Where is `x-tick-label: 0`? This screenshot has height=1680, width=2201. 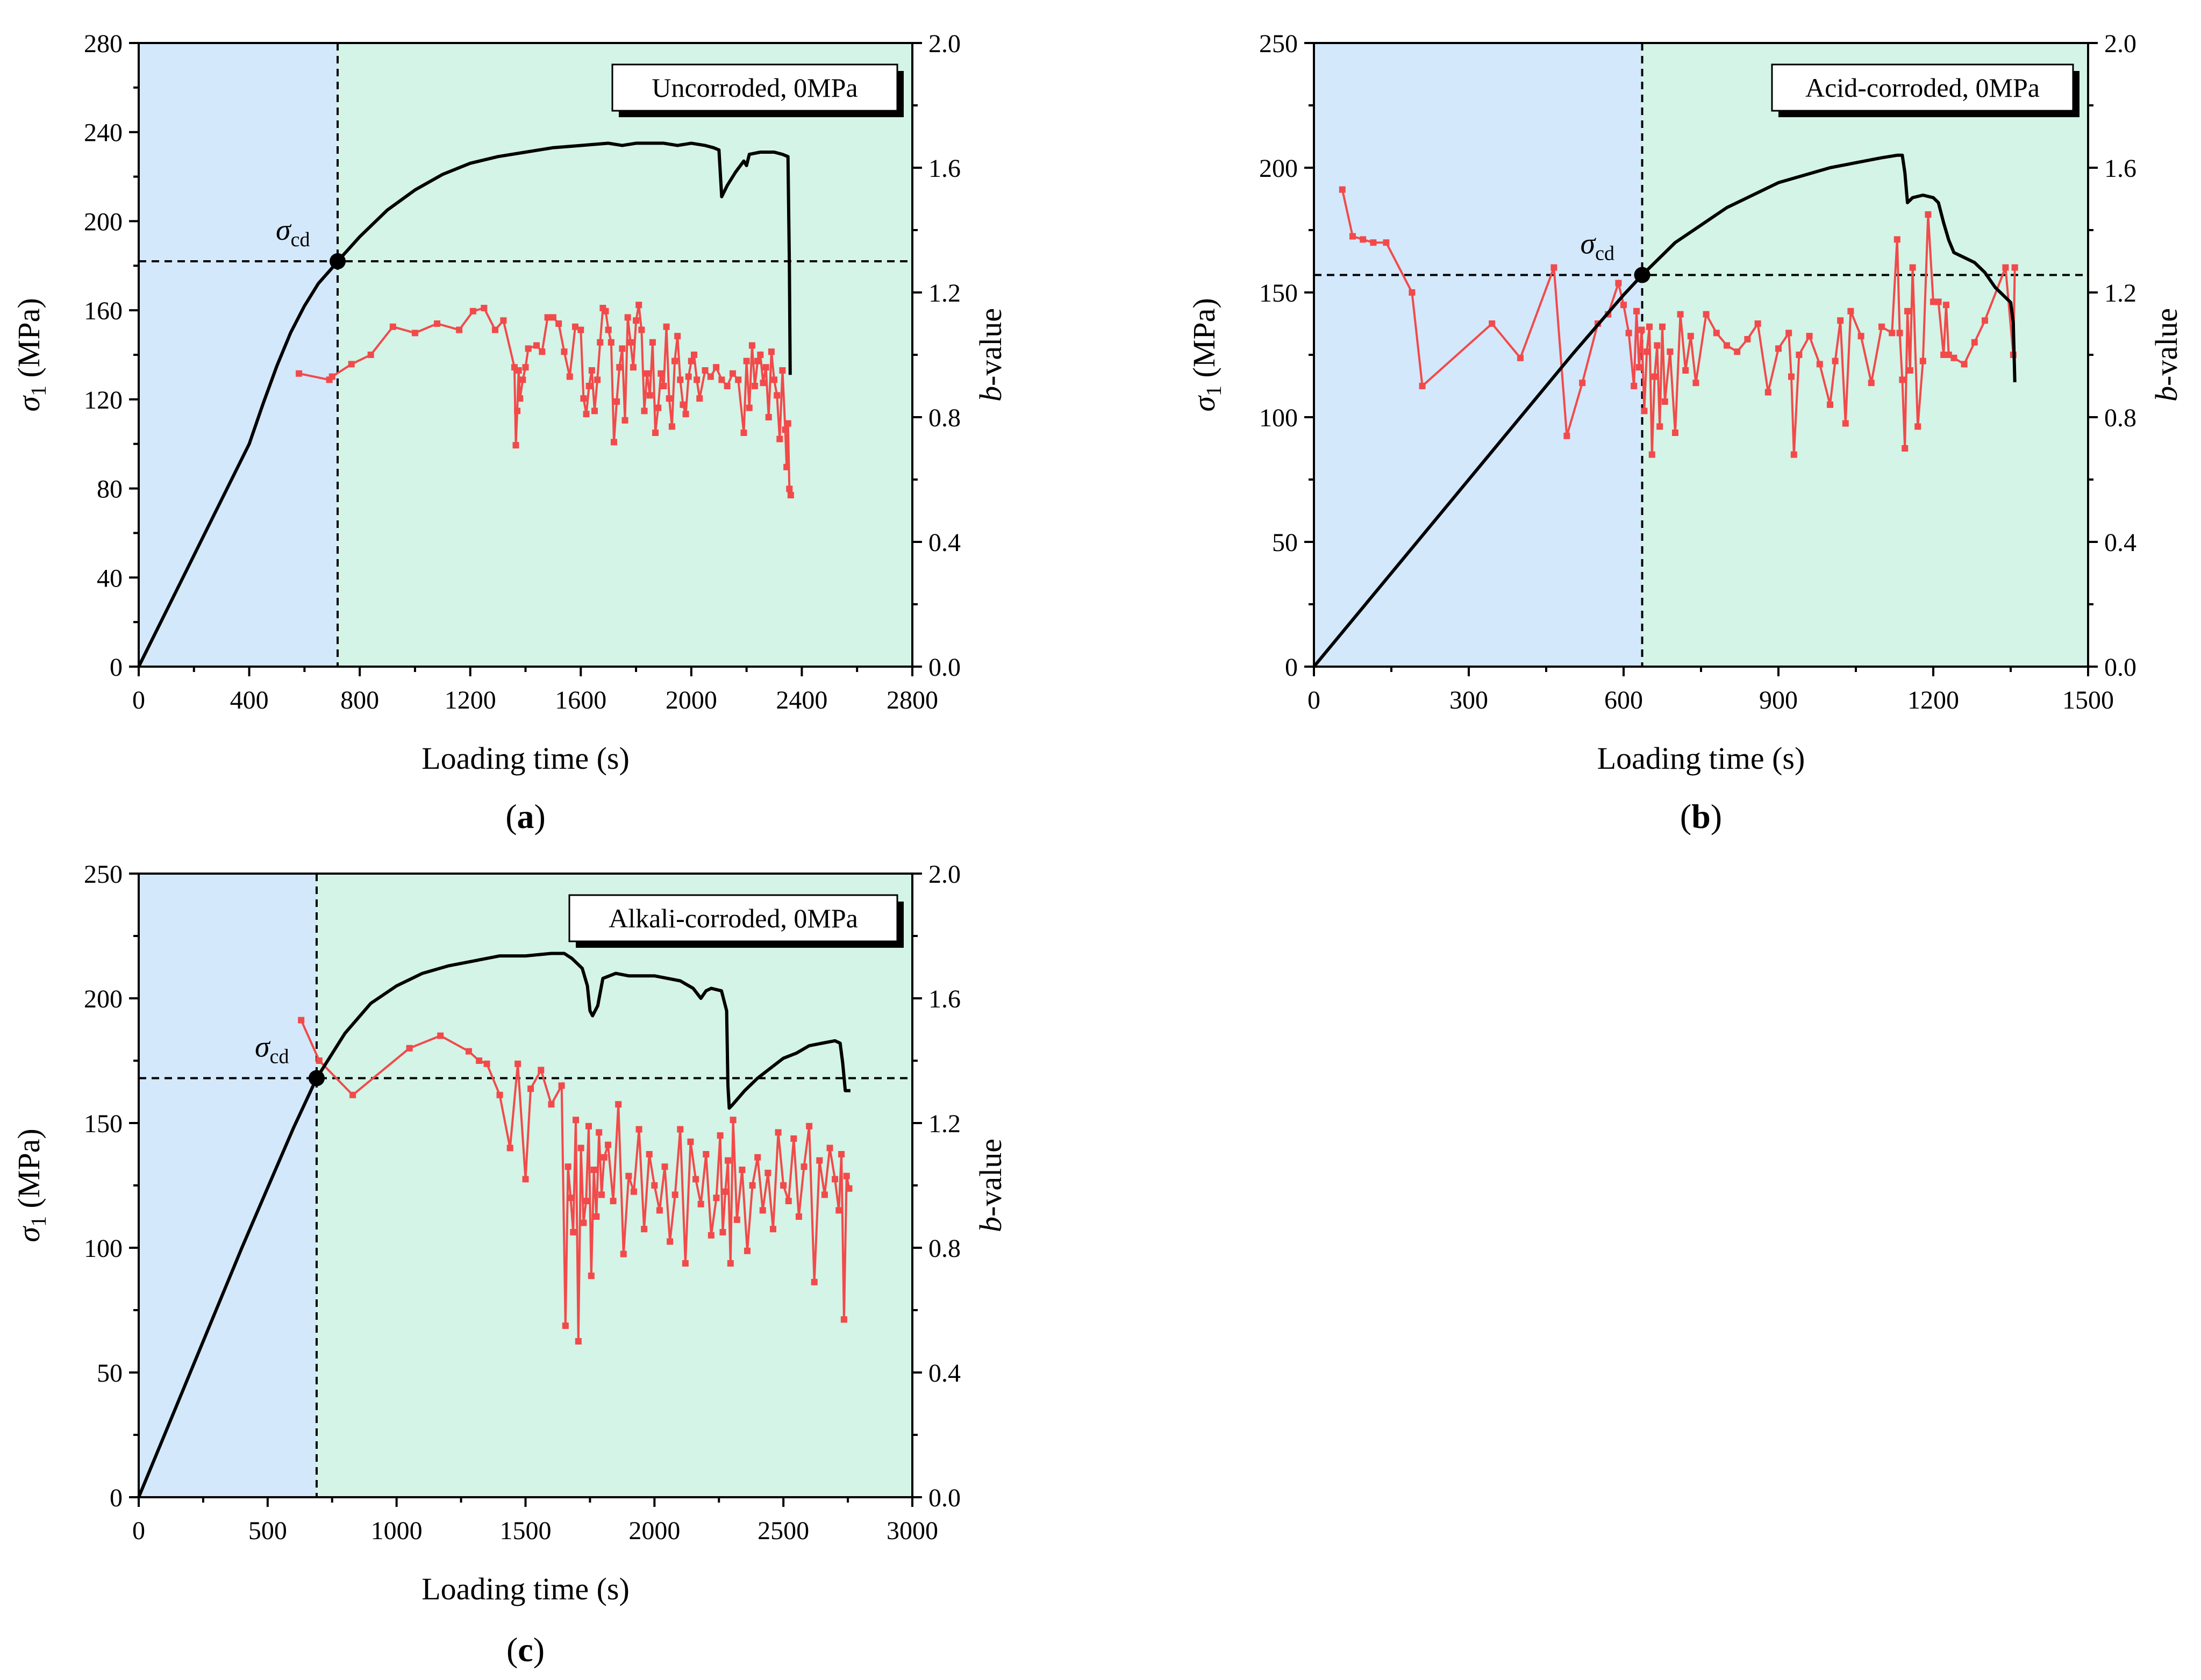 x-tick-label: 0 is located at coordinates (138, 1531).